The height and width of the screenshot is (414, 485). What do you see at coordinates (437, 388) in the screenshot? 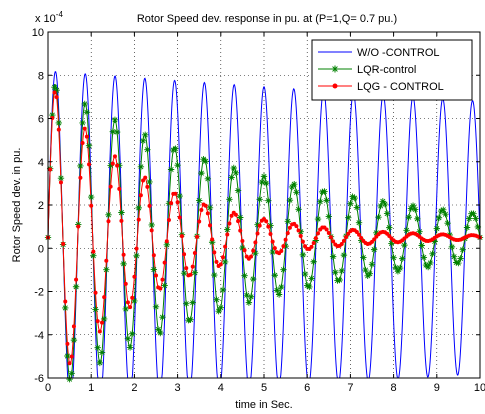
I see `x-tick-label: 9` at bounding box center [437, 388].